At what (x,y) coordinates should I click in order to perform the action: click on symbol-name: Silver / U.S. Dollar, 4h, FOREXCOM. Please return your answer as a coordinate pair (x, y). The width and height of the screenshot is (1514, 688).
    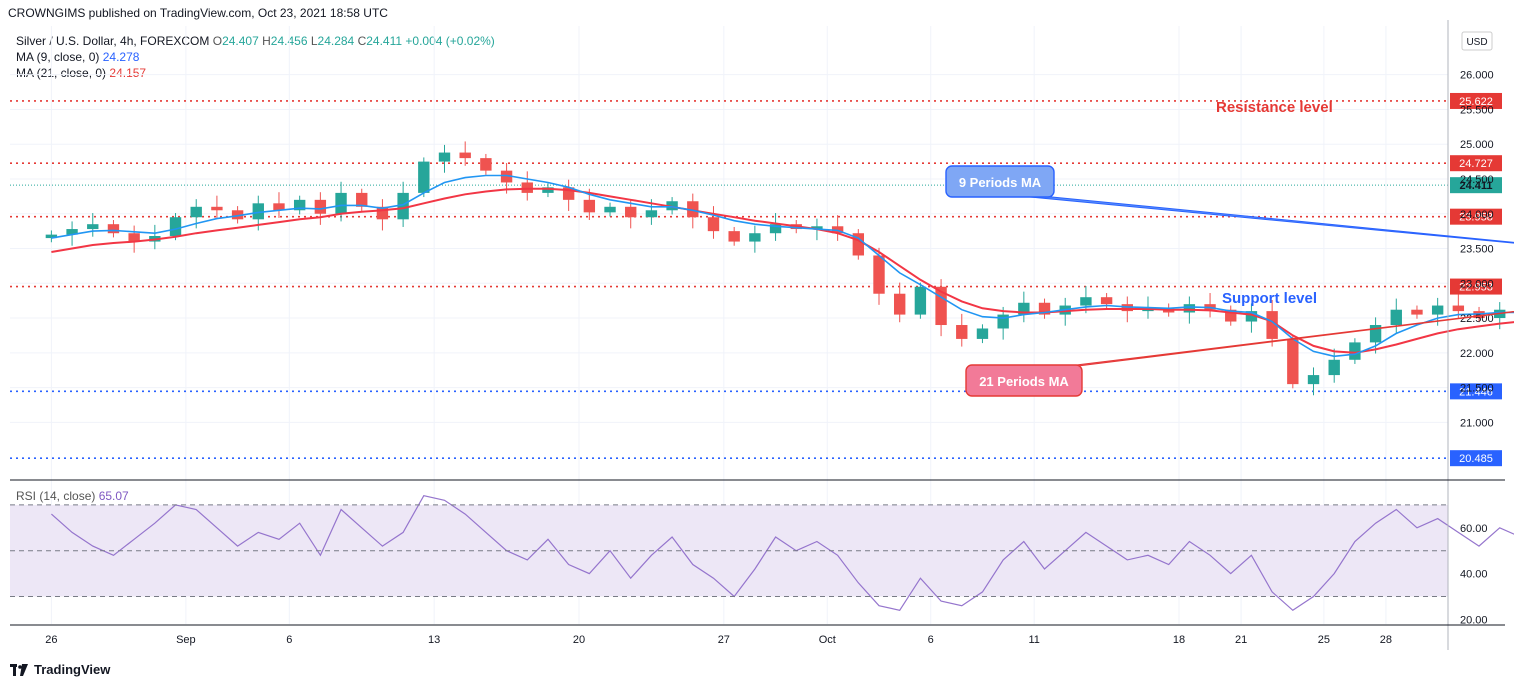
    Looking at the image, I should click on (113, 41).